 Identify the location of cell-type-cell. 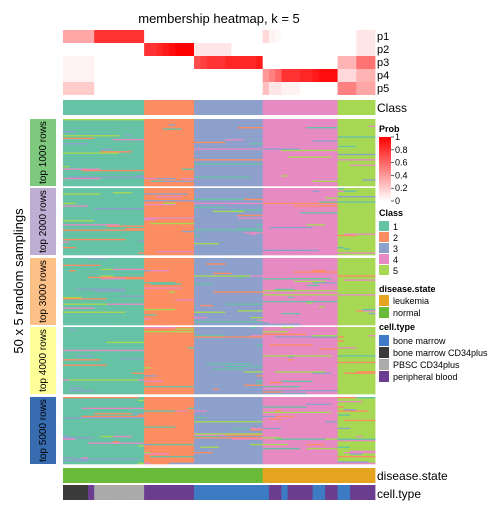
(97, 492).